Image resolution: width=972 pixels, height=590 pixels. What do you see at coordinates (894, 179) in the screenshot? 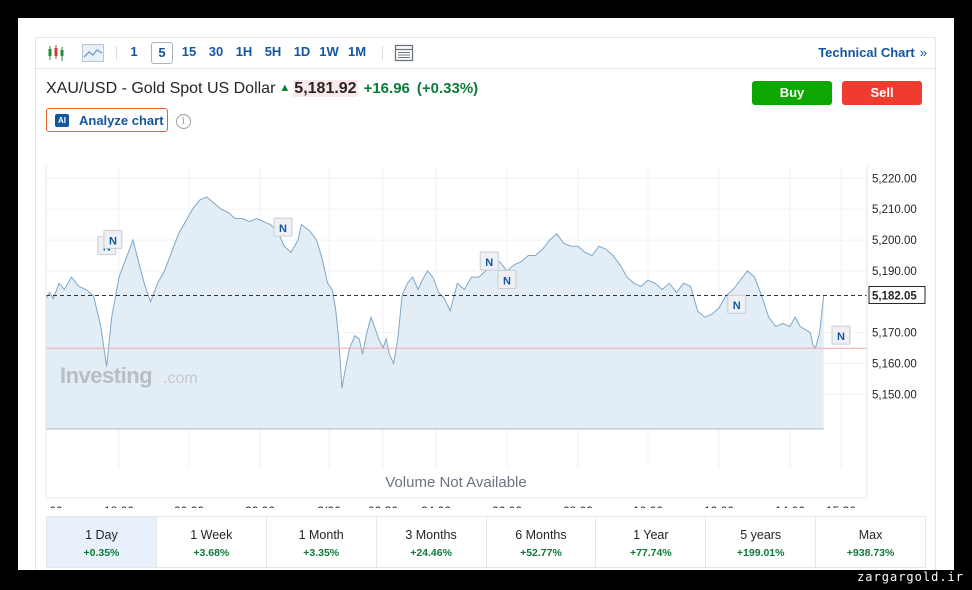
I see `y-tick-label: 5,220.00` at bounding box center [894, 179].